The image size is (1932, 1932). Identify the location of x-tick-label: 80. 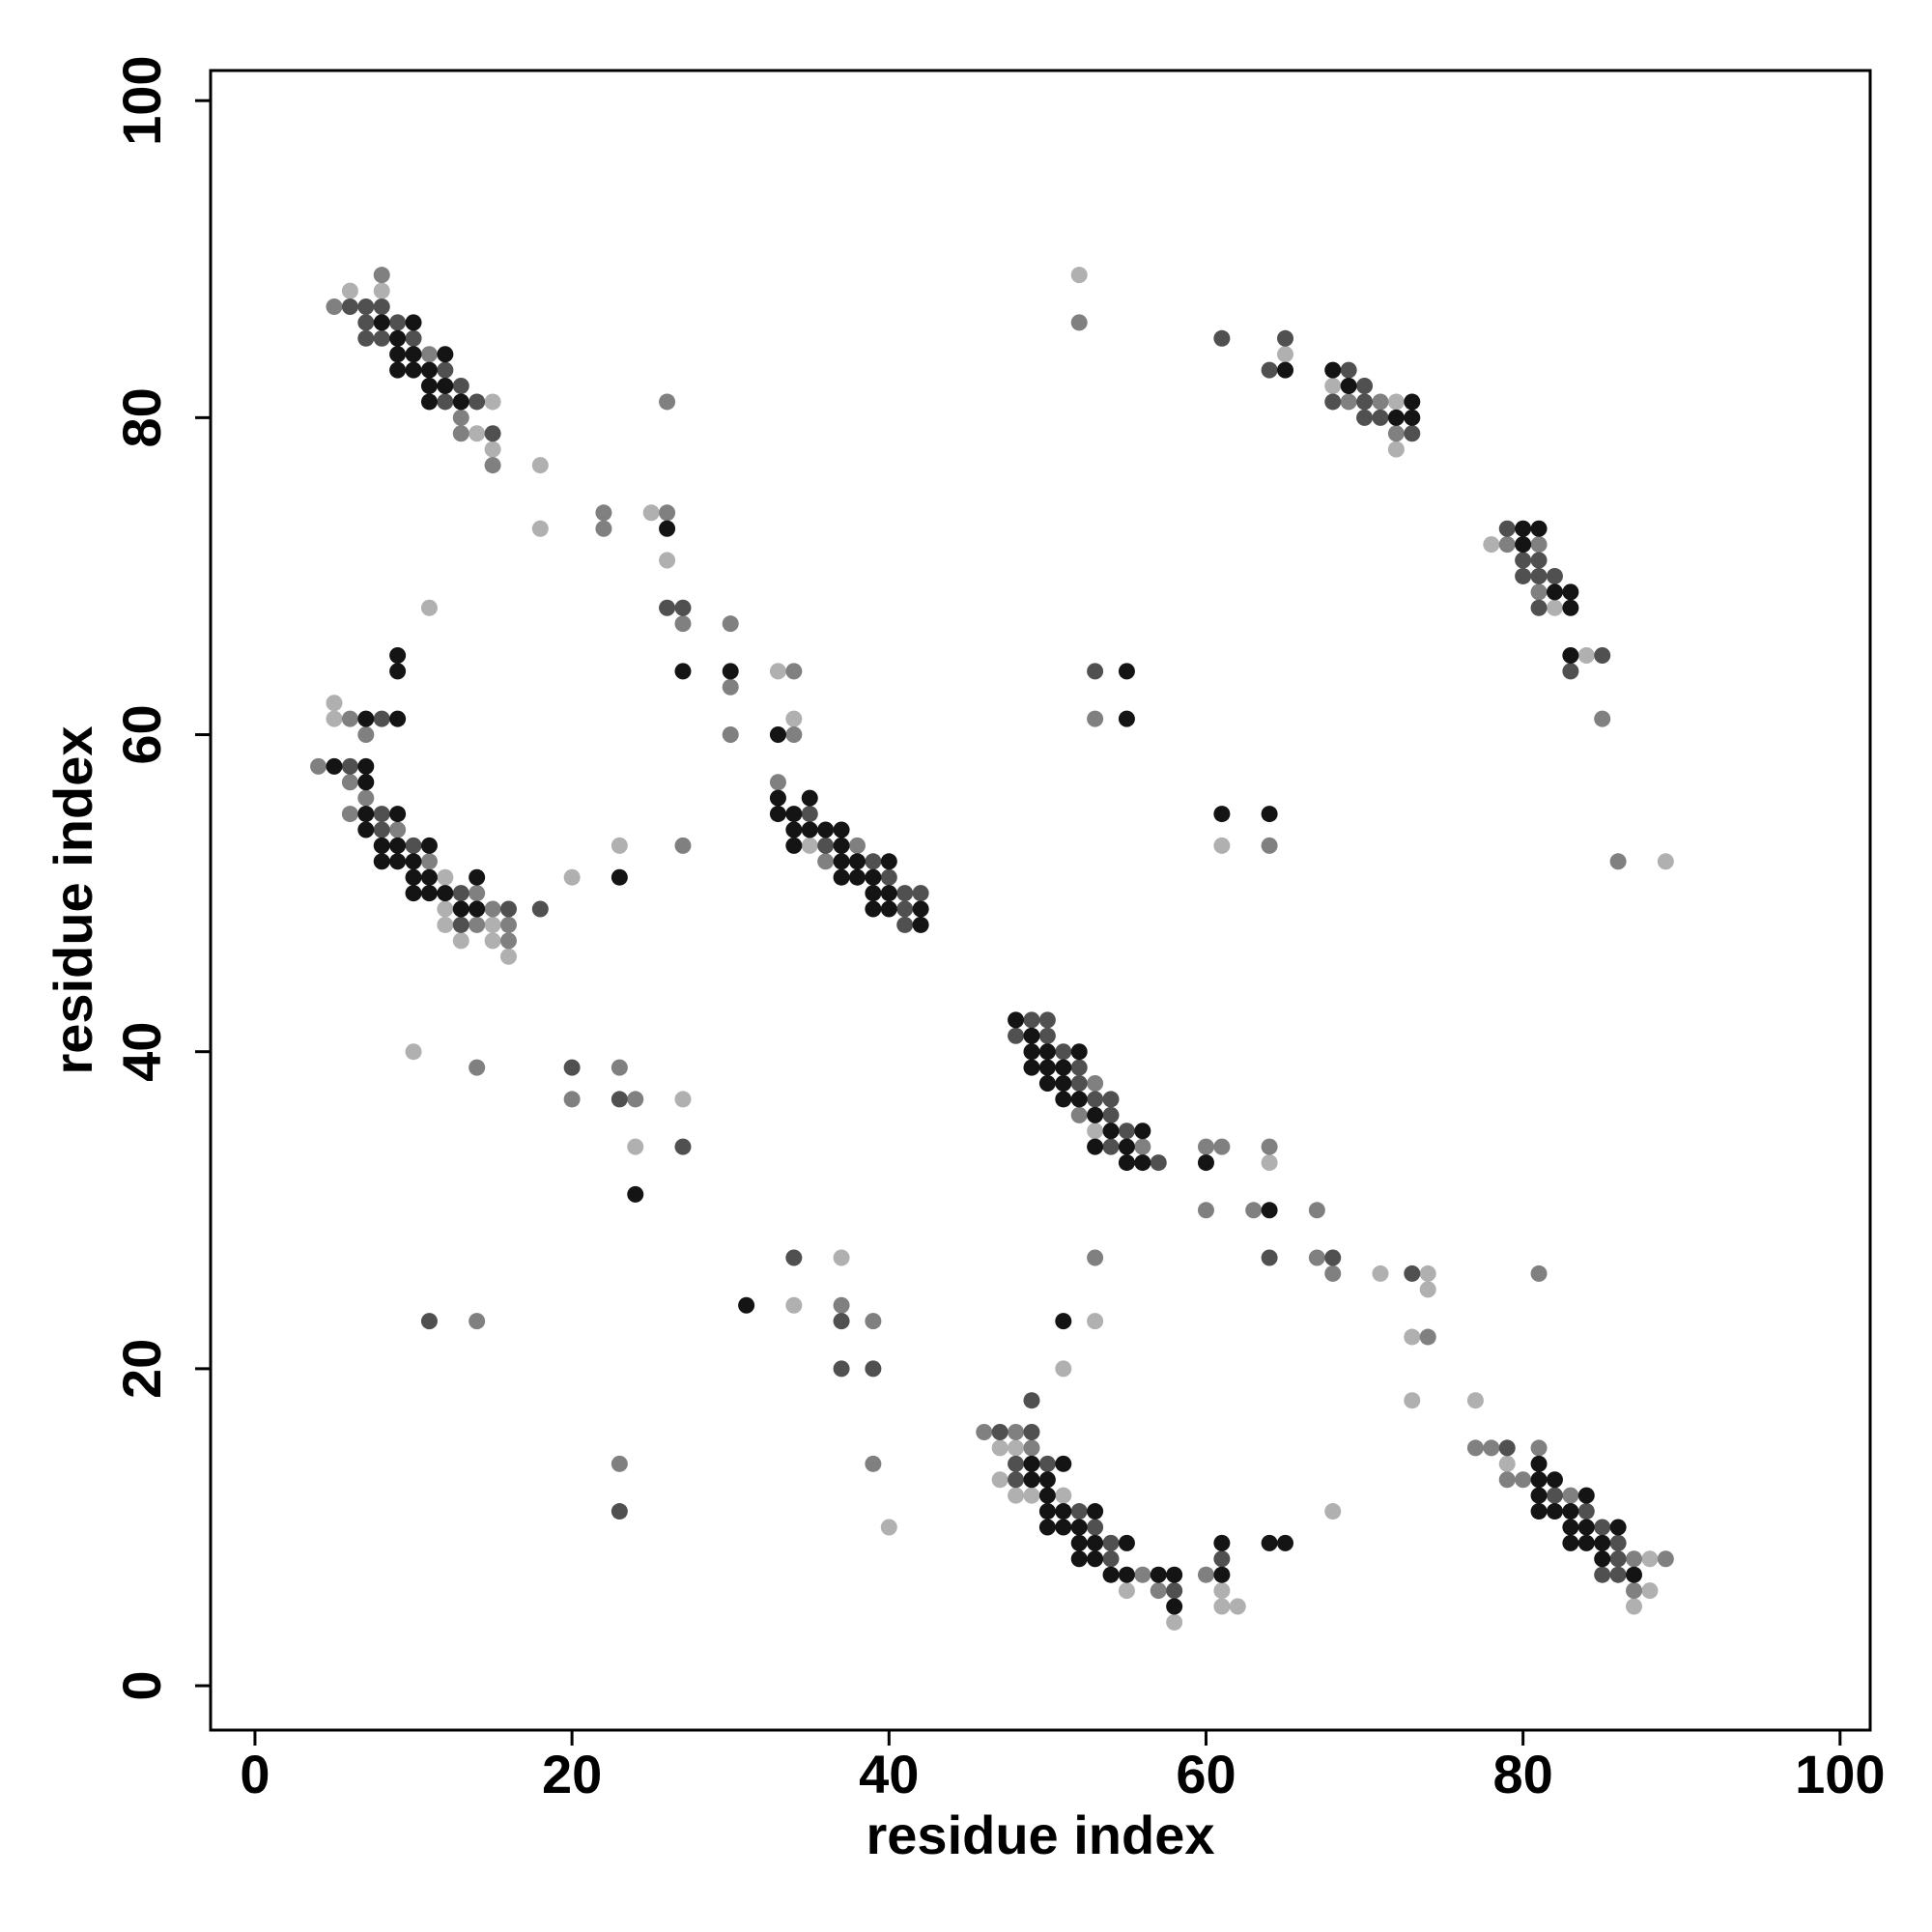
(1522, 1774).